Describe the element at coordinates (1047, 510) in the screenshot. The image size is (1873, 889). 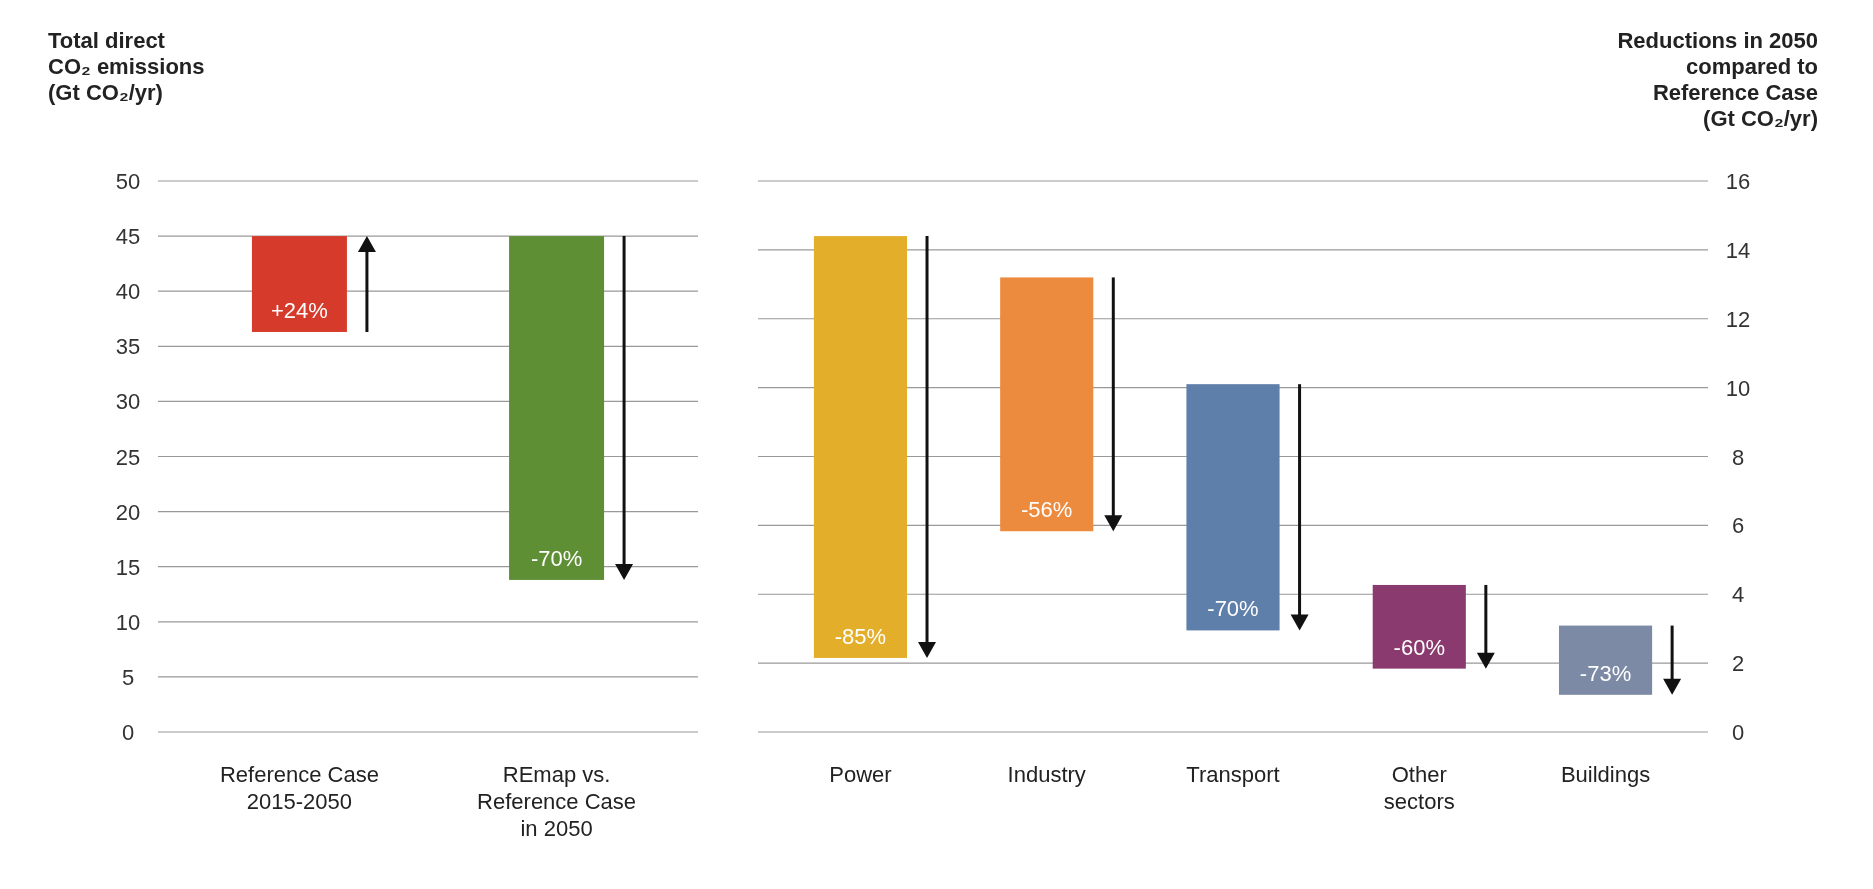
I see `annotation: -56%` at that location.